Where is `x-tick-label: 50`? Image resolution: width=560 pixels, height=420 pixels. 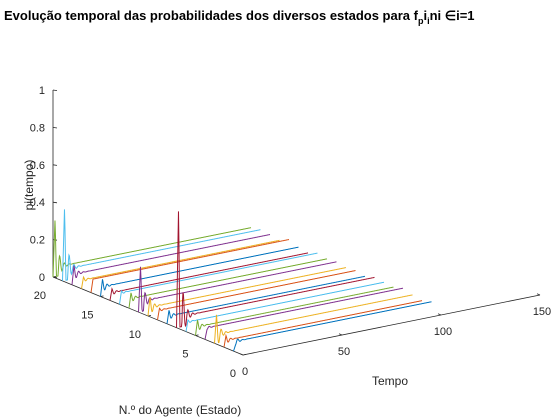
x-tick-label: 50 is located at coordinates (344, 352).